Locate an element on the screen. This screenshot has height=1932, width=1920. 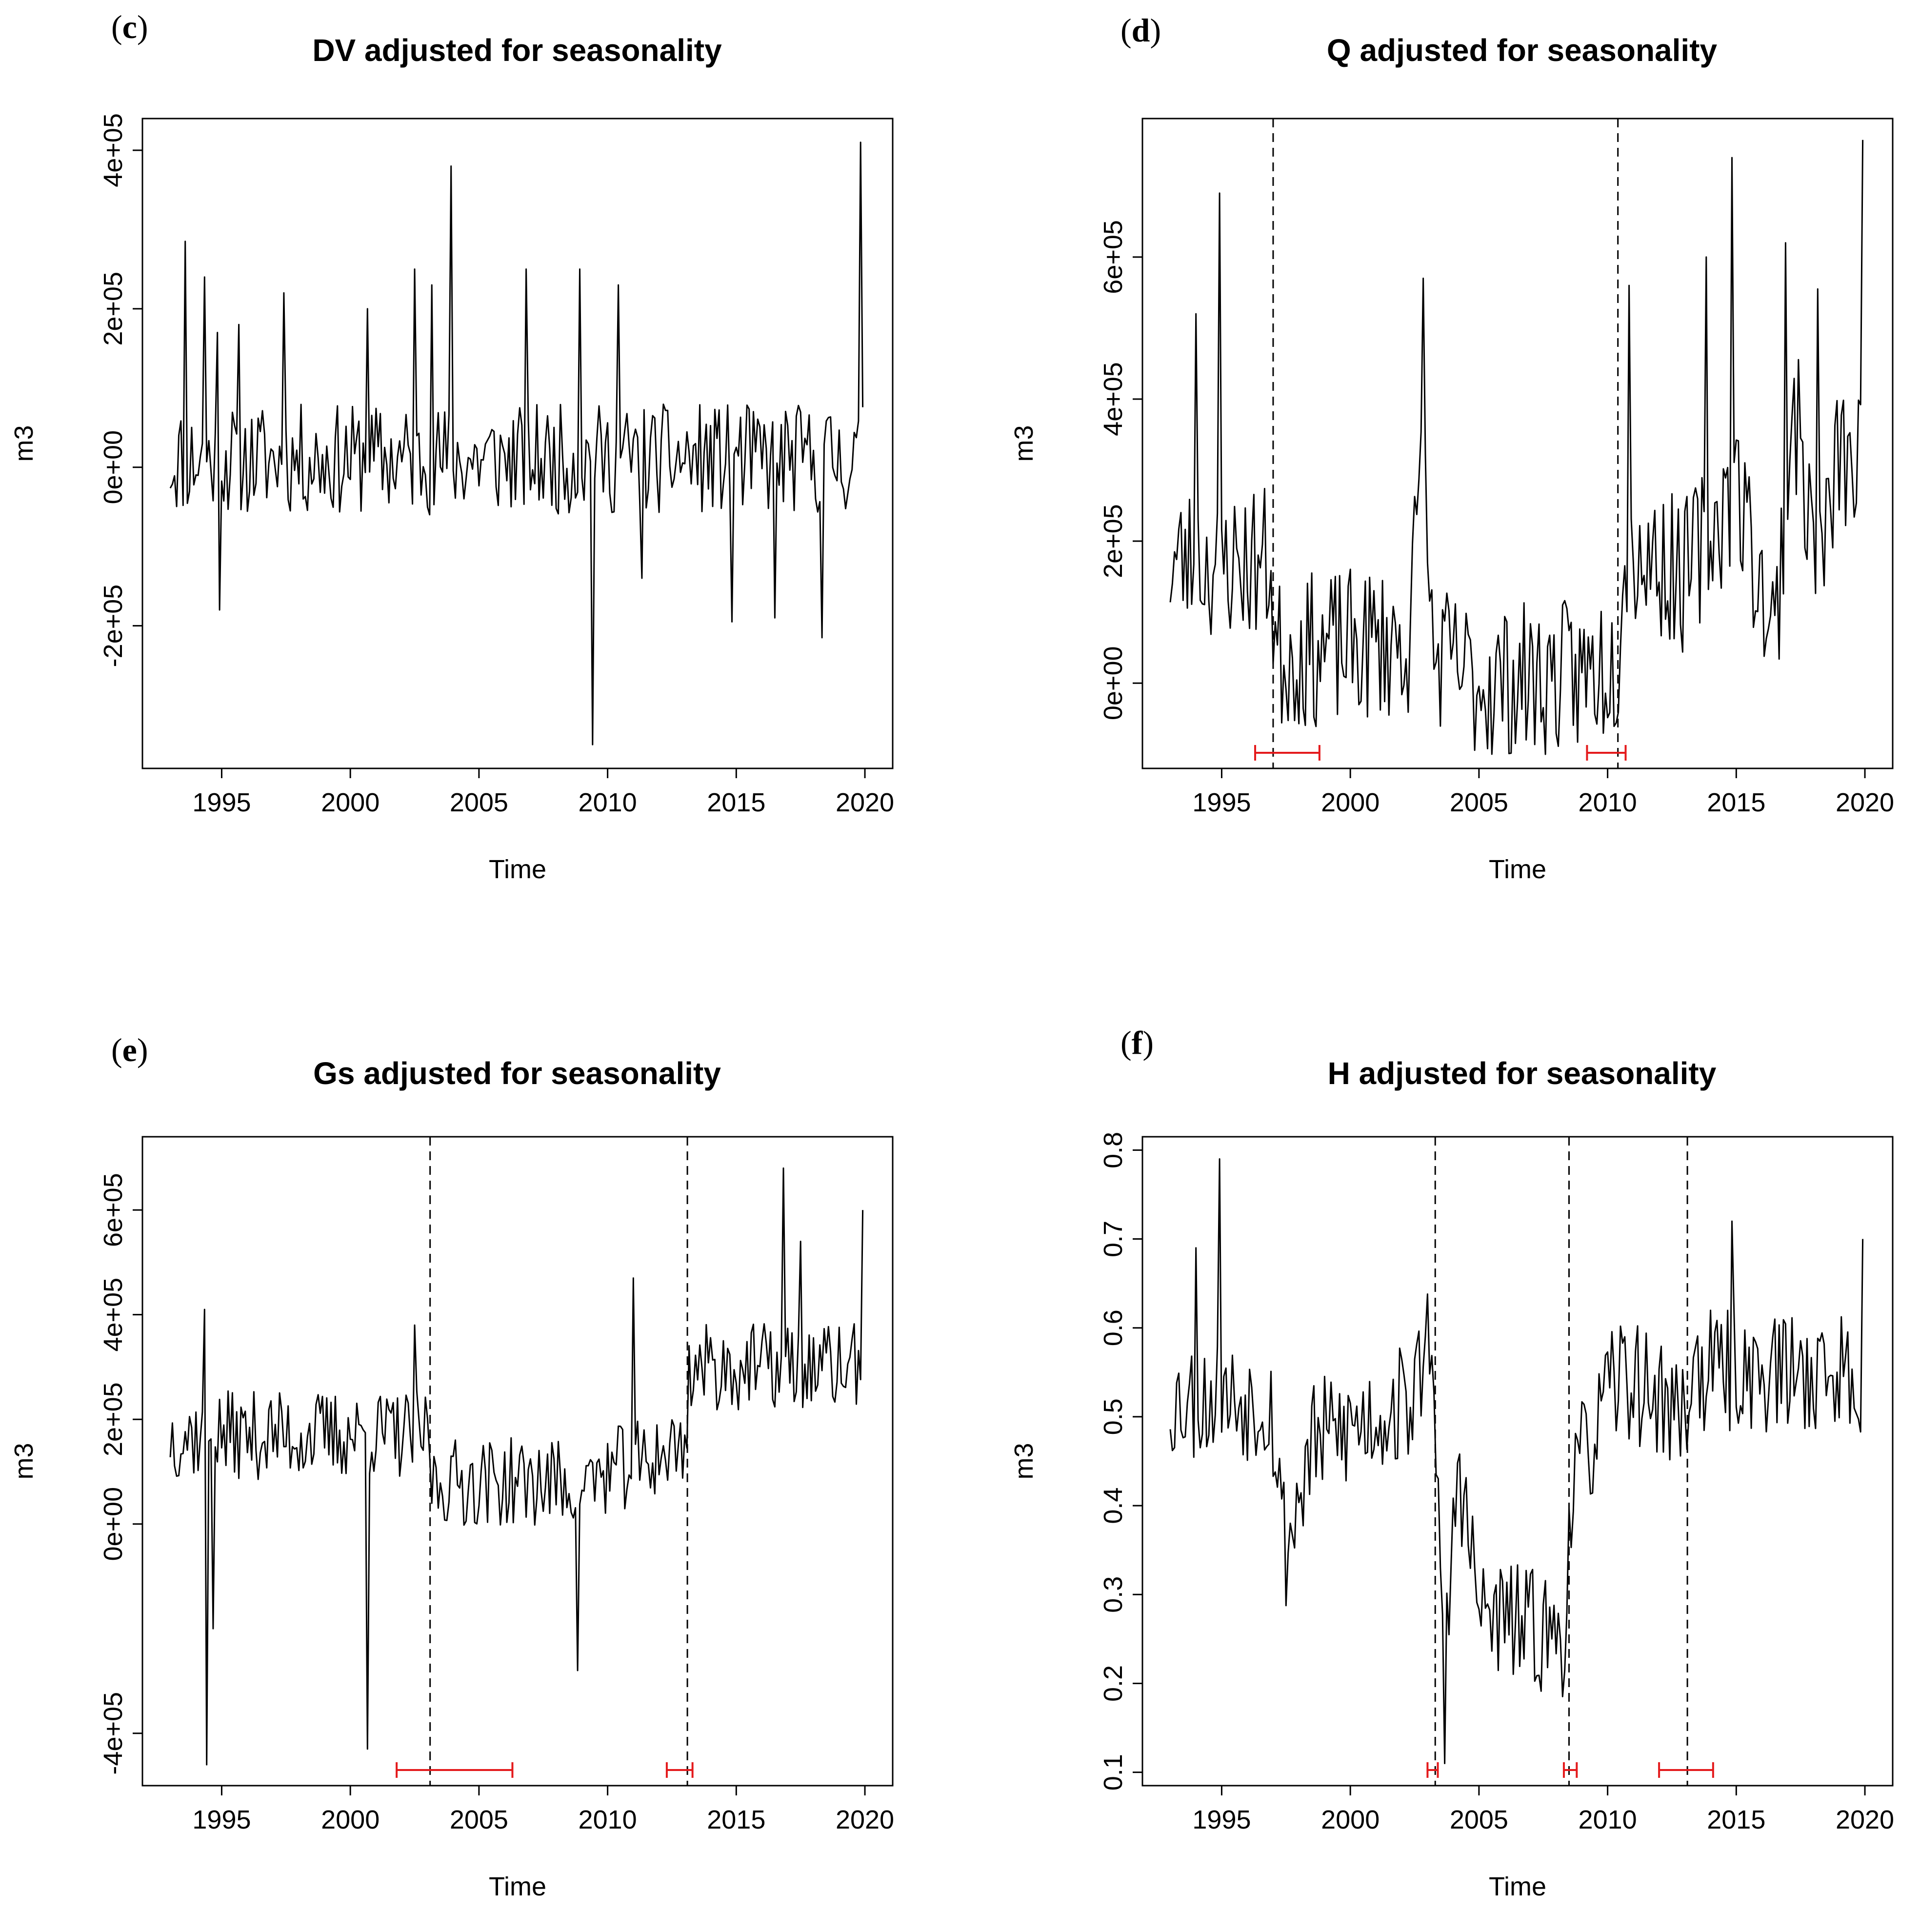
panel-d-y-tick-label: 4e+05 is located at coordinates (1113, 399).